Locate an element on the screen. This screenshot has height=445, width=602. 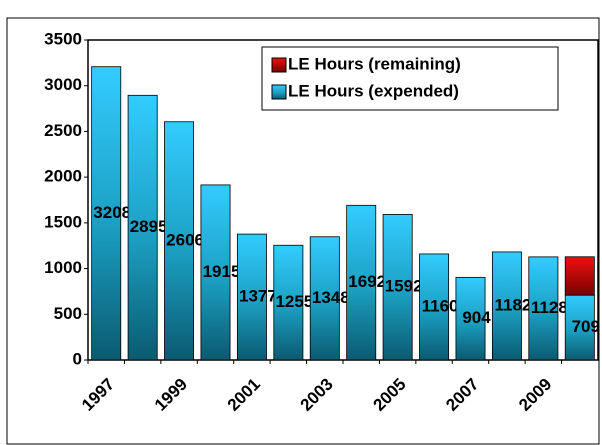
x-tick-label: 2005 is located at coordinates (389, 395).